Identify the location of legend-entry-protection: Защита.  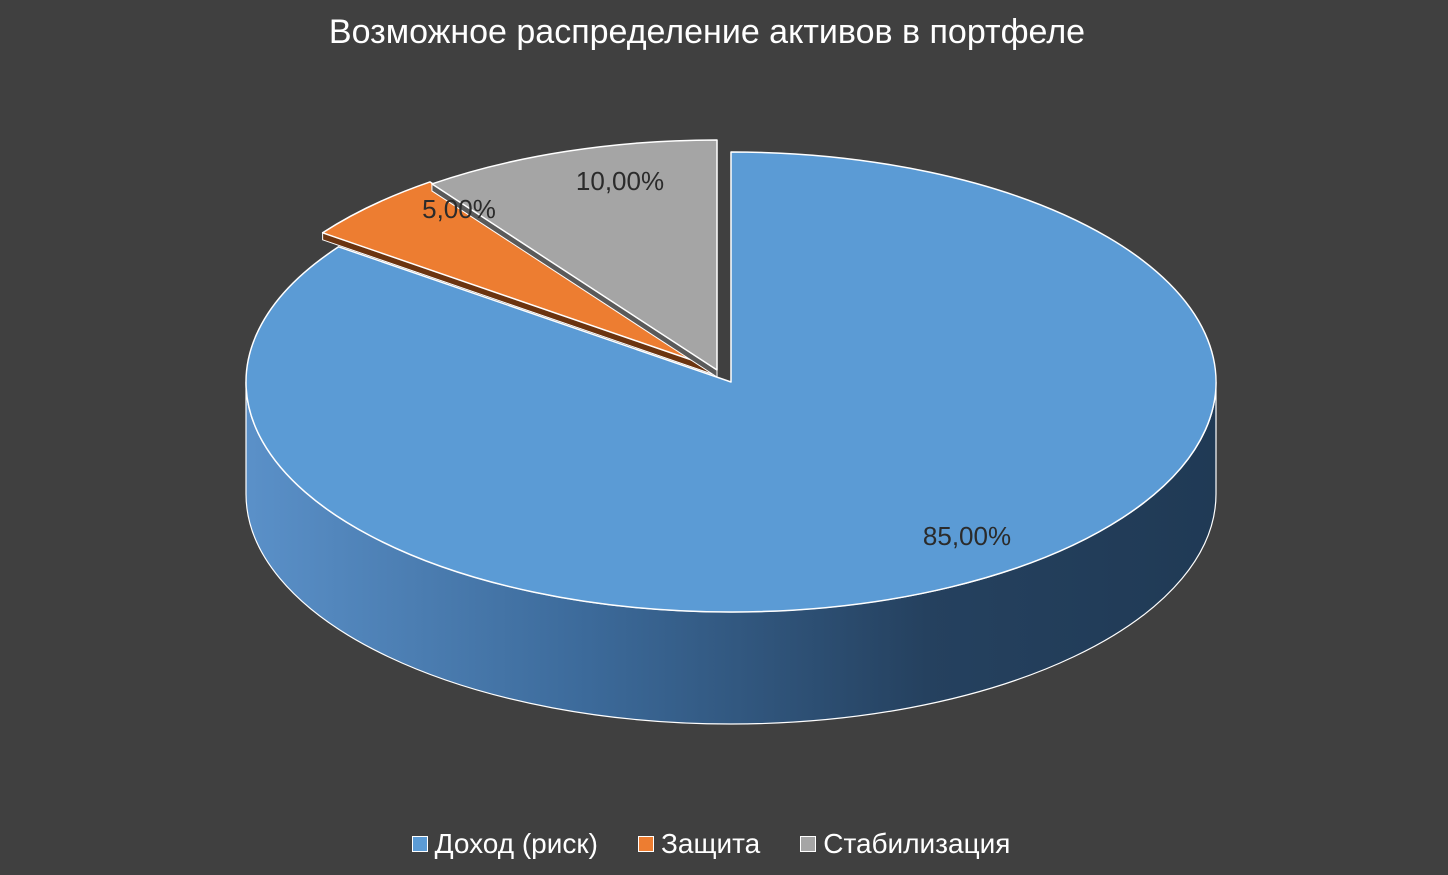
(699, 844).